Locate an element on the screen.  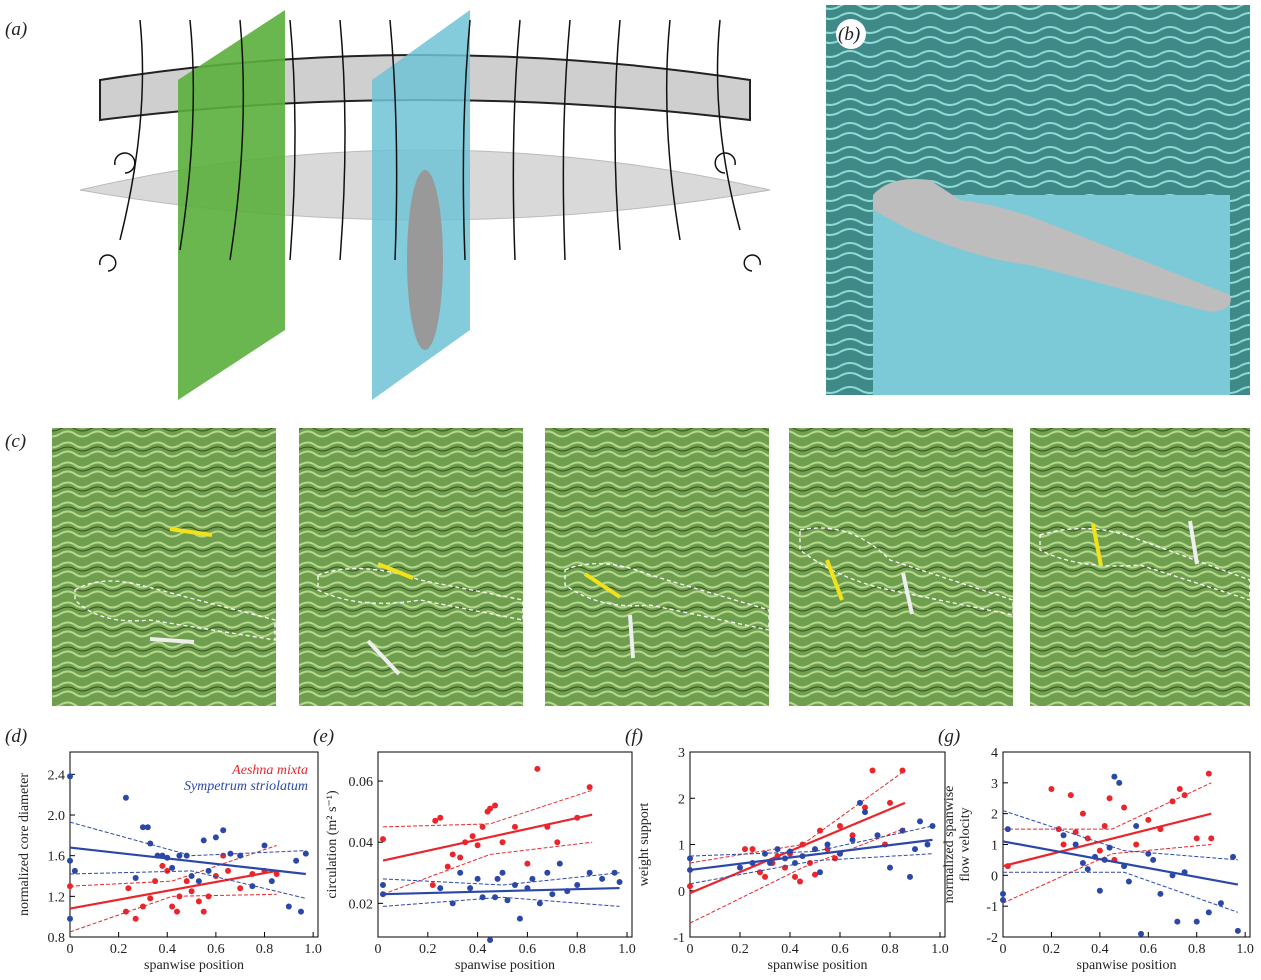
y-tick-label: 0.02 is located at coordinates (361, 904).